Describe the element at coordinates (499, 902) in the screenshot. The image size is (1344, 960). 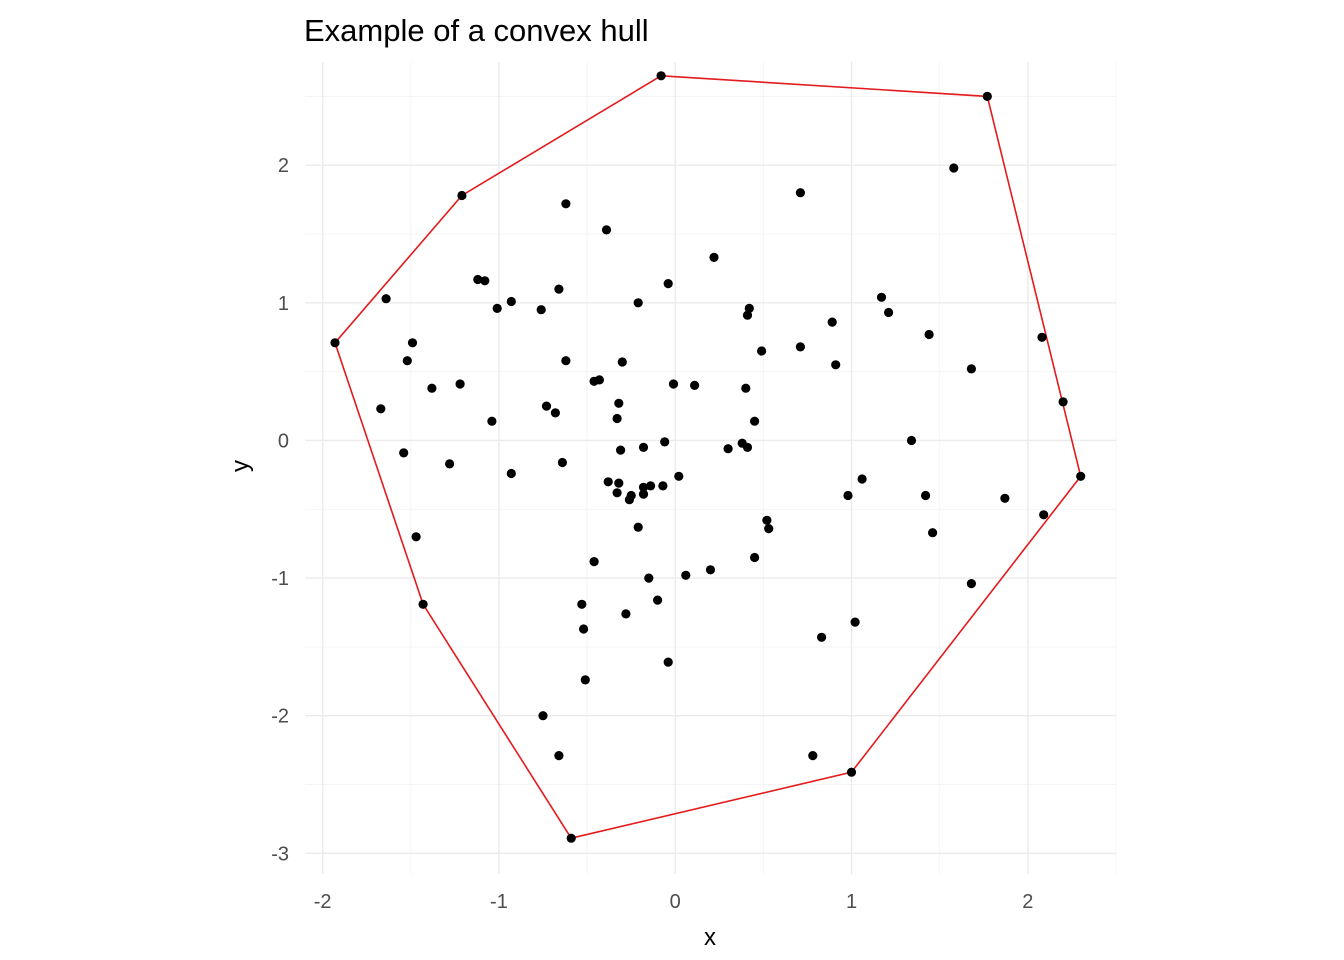
I see `x-tick-label: -1` at that location.